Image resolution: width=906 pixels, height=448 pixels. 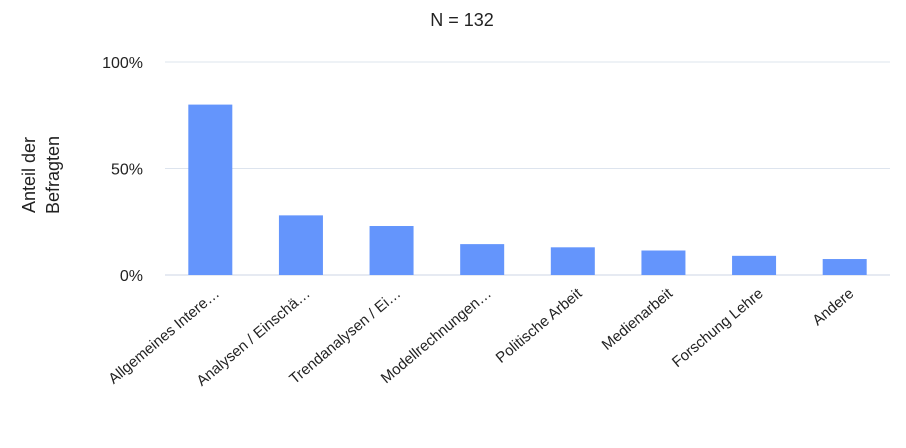 What do you see at coordinates (833, 307) in the screenshot?
I see `x-tick-label: Andere` at bounding box center [833, 307].